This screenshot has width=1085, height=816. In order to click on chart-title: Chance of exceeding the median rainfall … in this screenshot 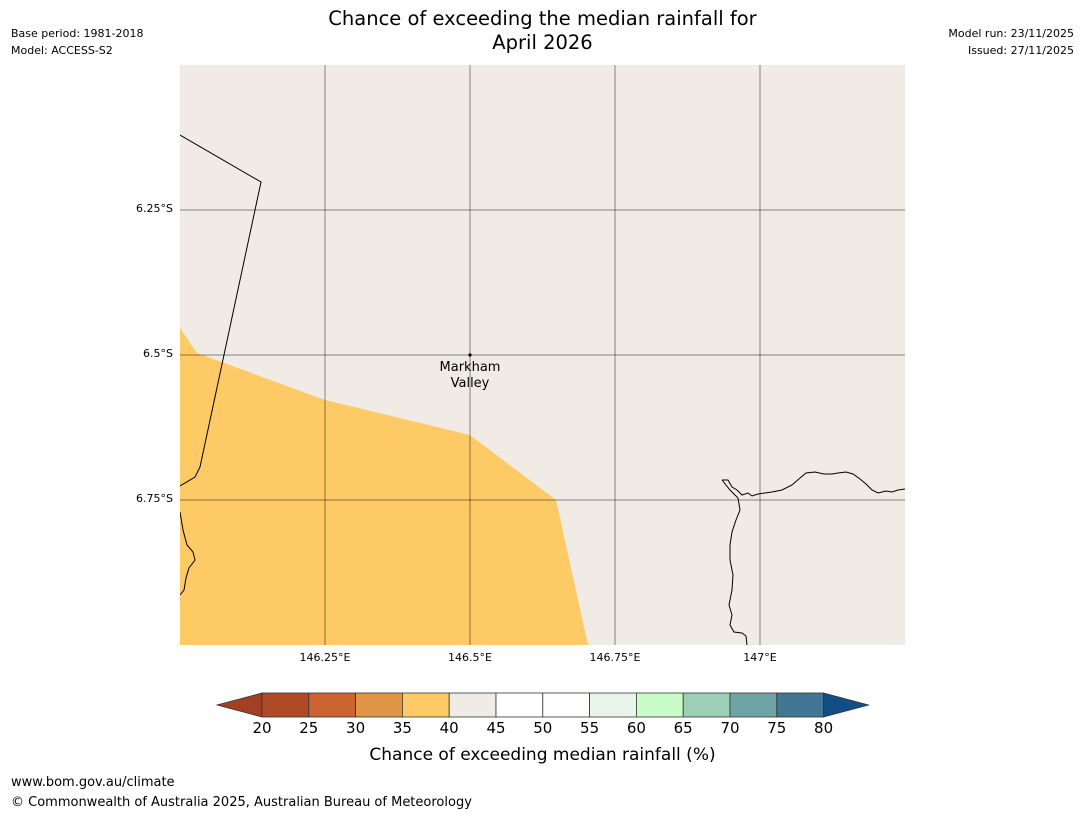, I will do `click(542, 31)`.